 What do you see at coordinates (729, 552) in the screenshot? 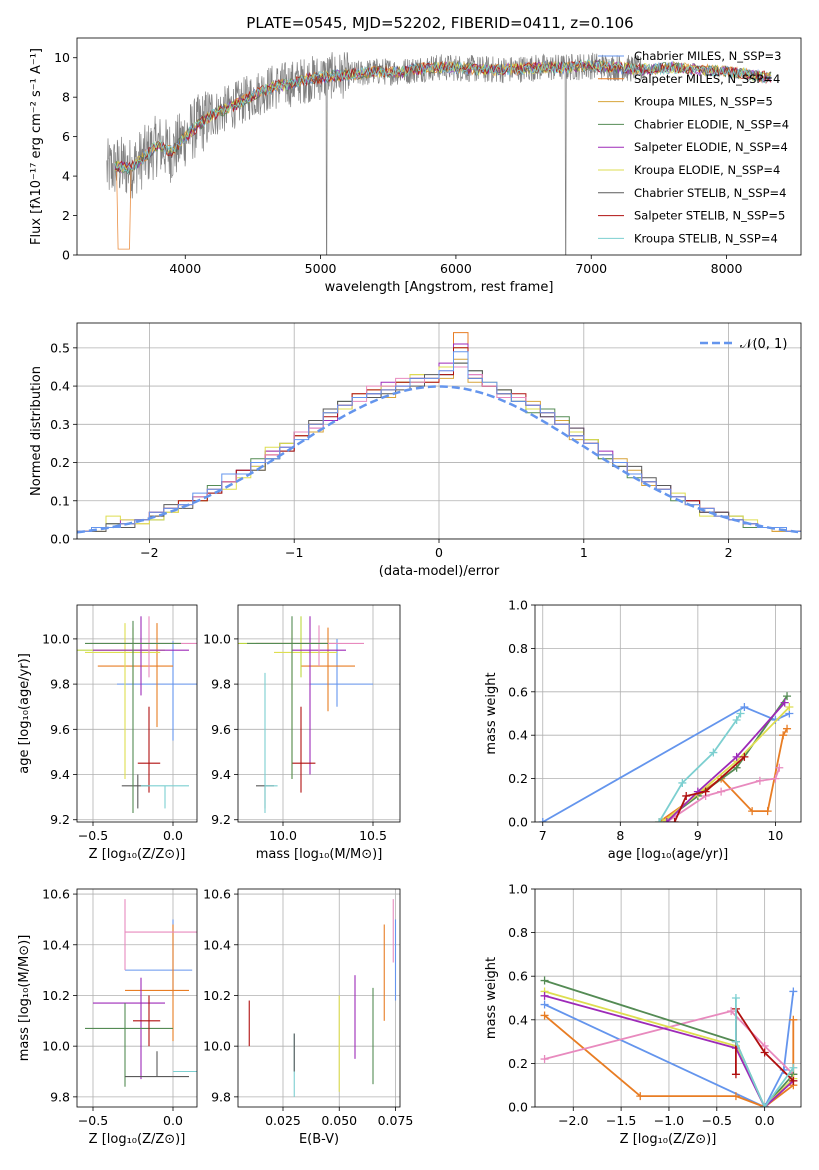
I see `x-tick-label: 2` at bounding box center [729, 552].